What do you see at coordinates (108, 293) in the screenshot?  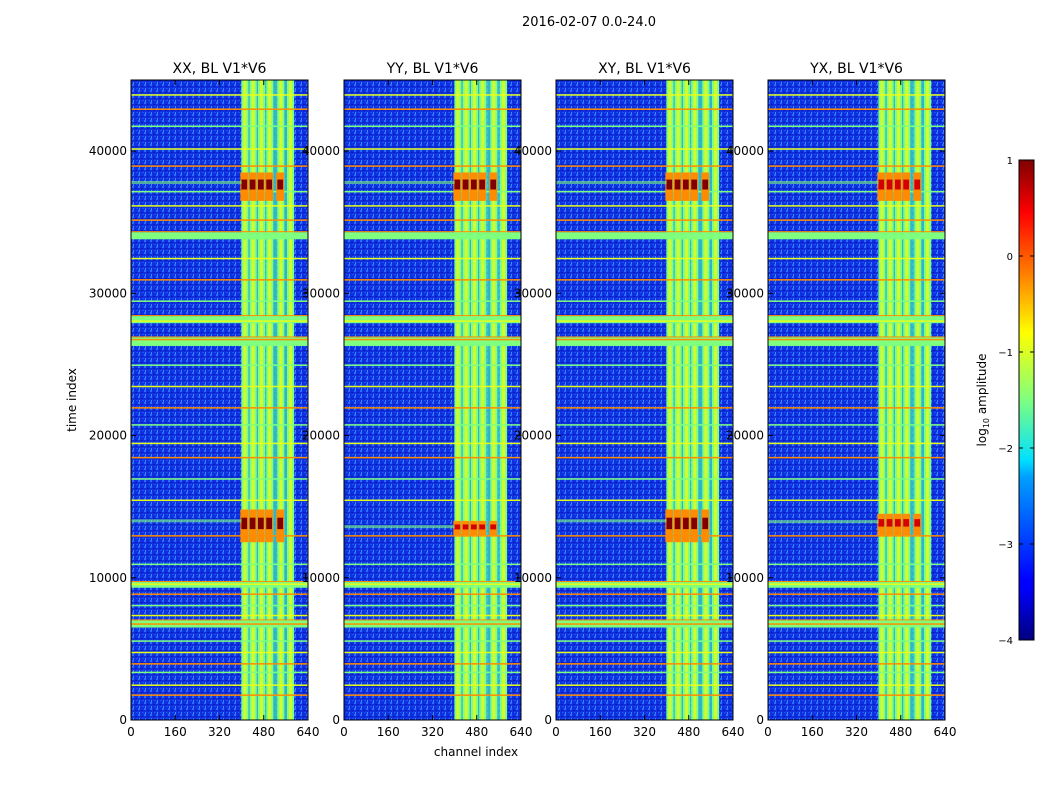 I see `y-tick-label: 30000` at bounding box center [108, 293].